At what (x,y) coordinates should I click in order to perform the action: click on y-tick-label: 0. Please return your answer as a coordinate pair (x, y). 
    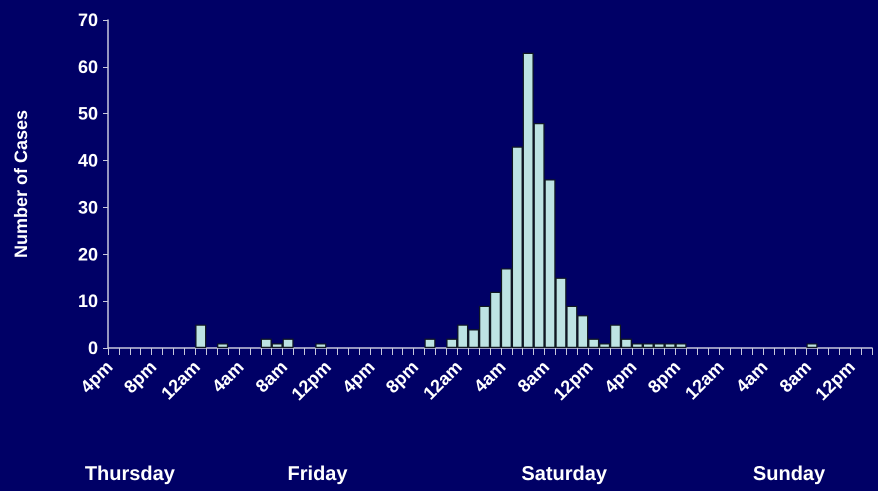
    Looking at the image, I should click on (93, 348).